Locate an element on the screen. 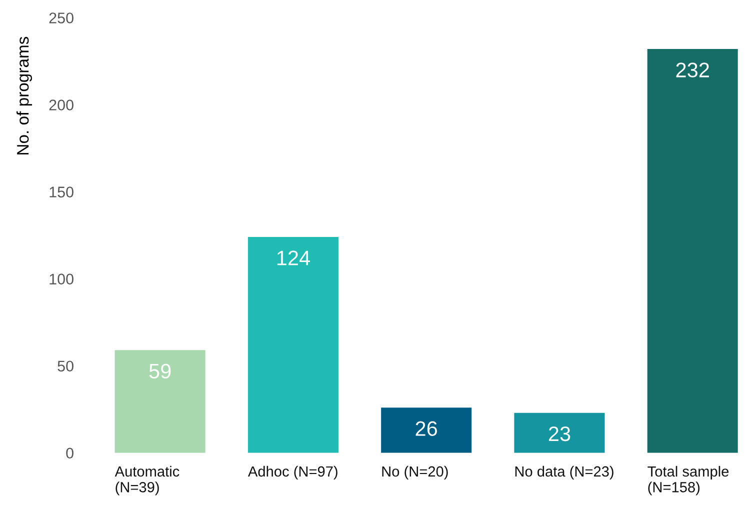 Image resolution: width=748 pixels, height=506 pixels. data-label: 232 is located at coordinates (692, 70).